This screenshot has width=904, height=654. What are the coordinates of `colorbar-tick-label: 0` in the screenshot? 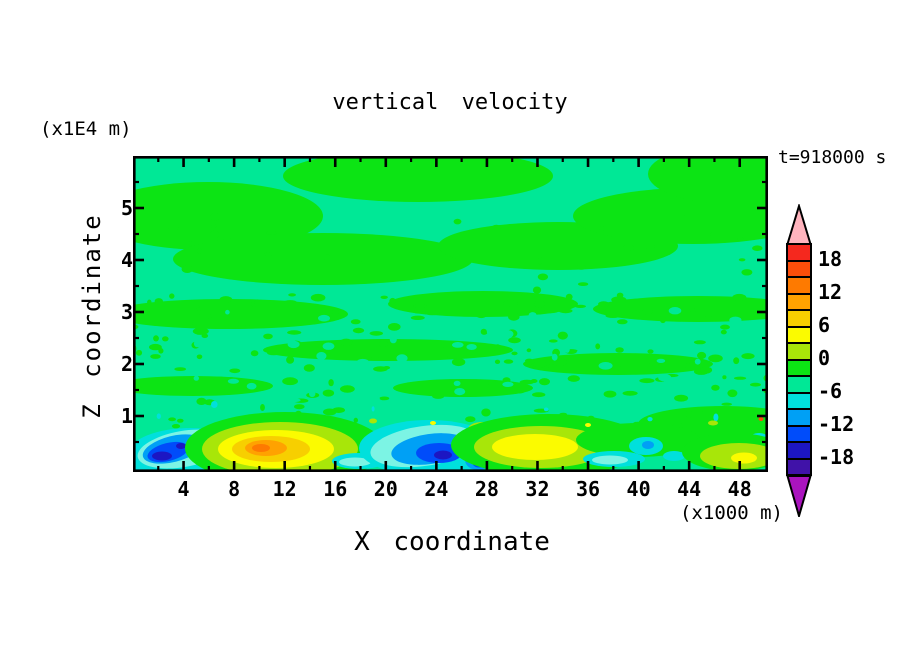 It's located at (824, 357).